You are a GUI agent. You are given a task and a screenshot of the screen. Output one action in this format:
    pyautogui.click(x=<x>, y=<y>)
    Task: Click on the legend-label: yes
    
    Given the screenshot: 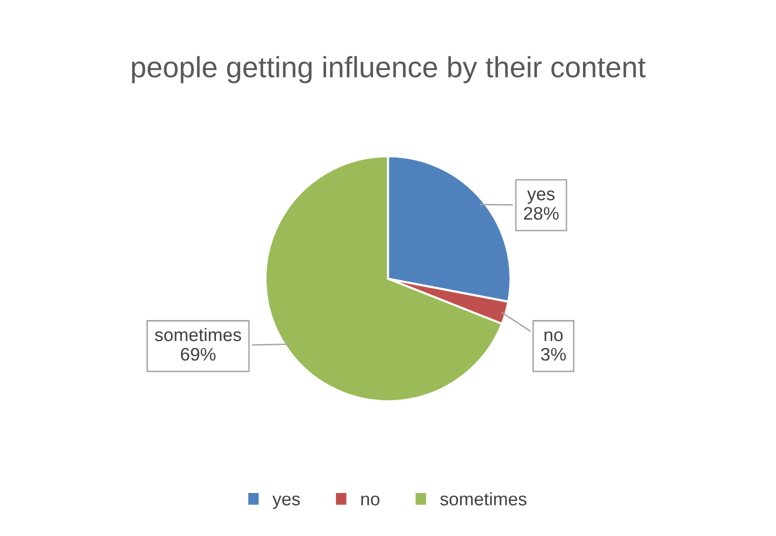 What is the action you would take?
    pyautogui.click(x=286, y=503)
    